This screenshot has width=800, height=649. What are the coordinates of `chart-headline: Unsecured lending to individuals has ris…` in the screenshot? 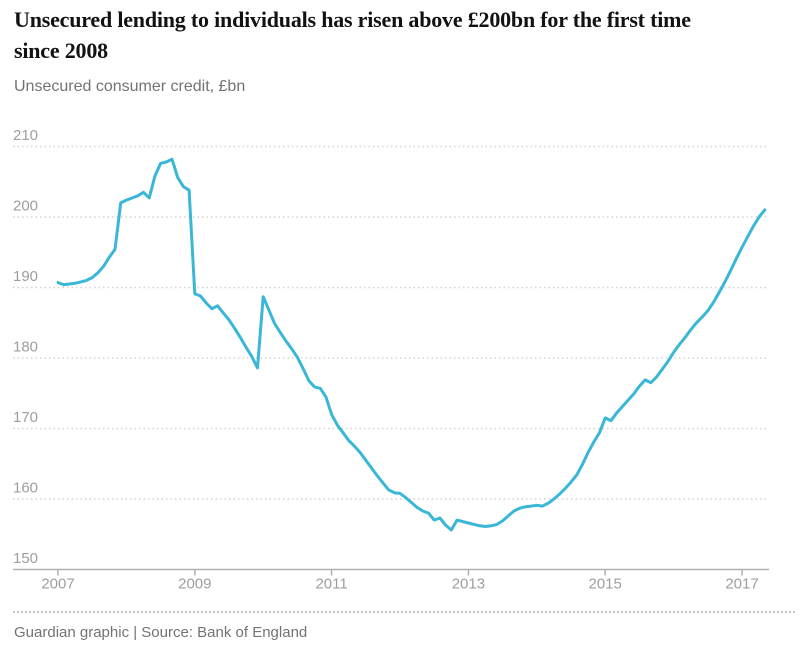 It's located at (352, 35).